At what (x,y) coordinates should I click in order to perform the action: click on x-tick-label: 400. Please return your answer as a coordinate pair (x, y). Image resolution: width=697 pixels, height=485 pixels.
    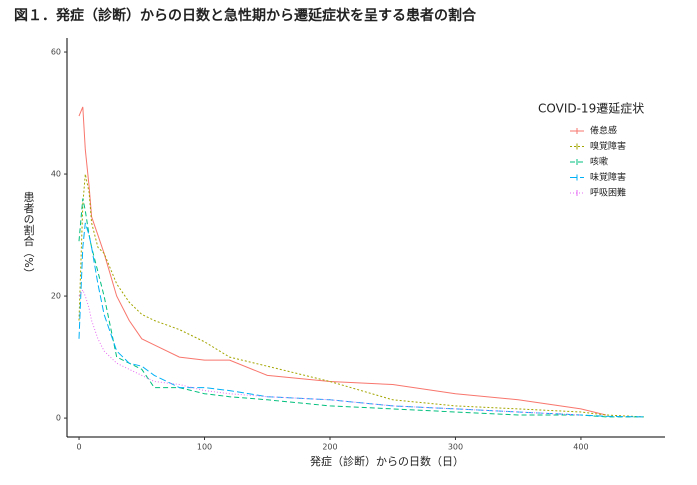
    Looking at the image, I should click on (580, 447).